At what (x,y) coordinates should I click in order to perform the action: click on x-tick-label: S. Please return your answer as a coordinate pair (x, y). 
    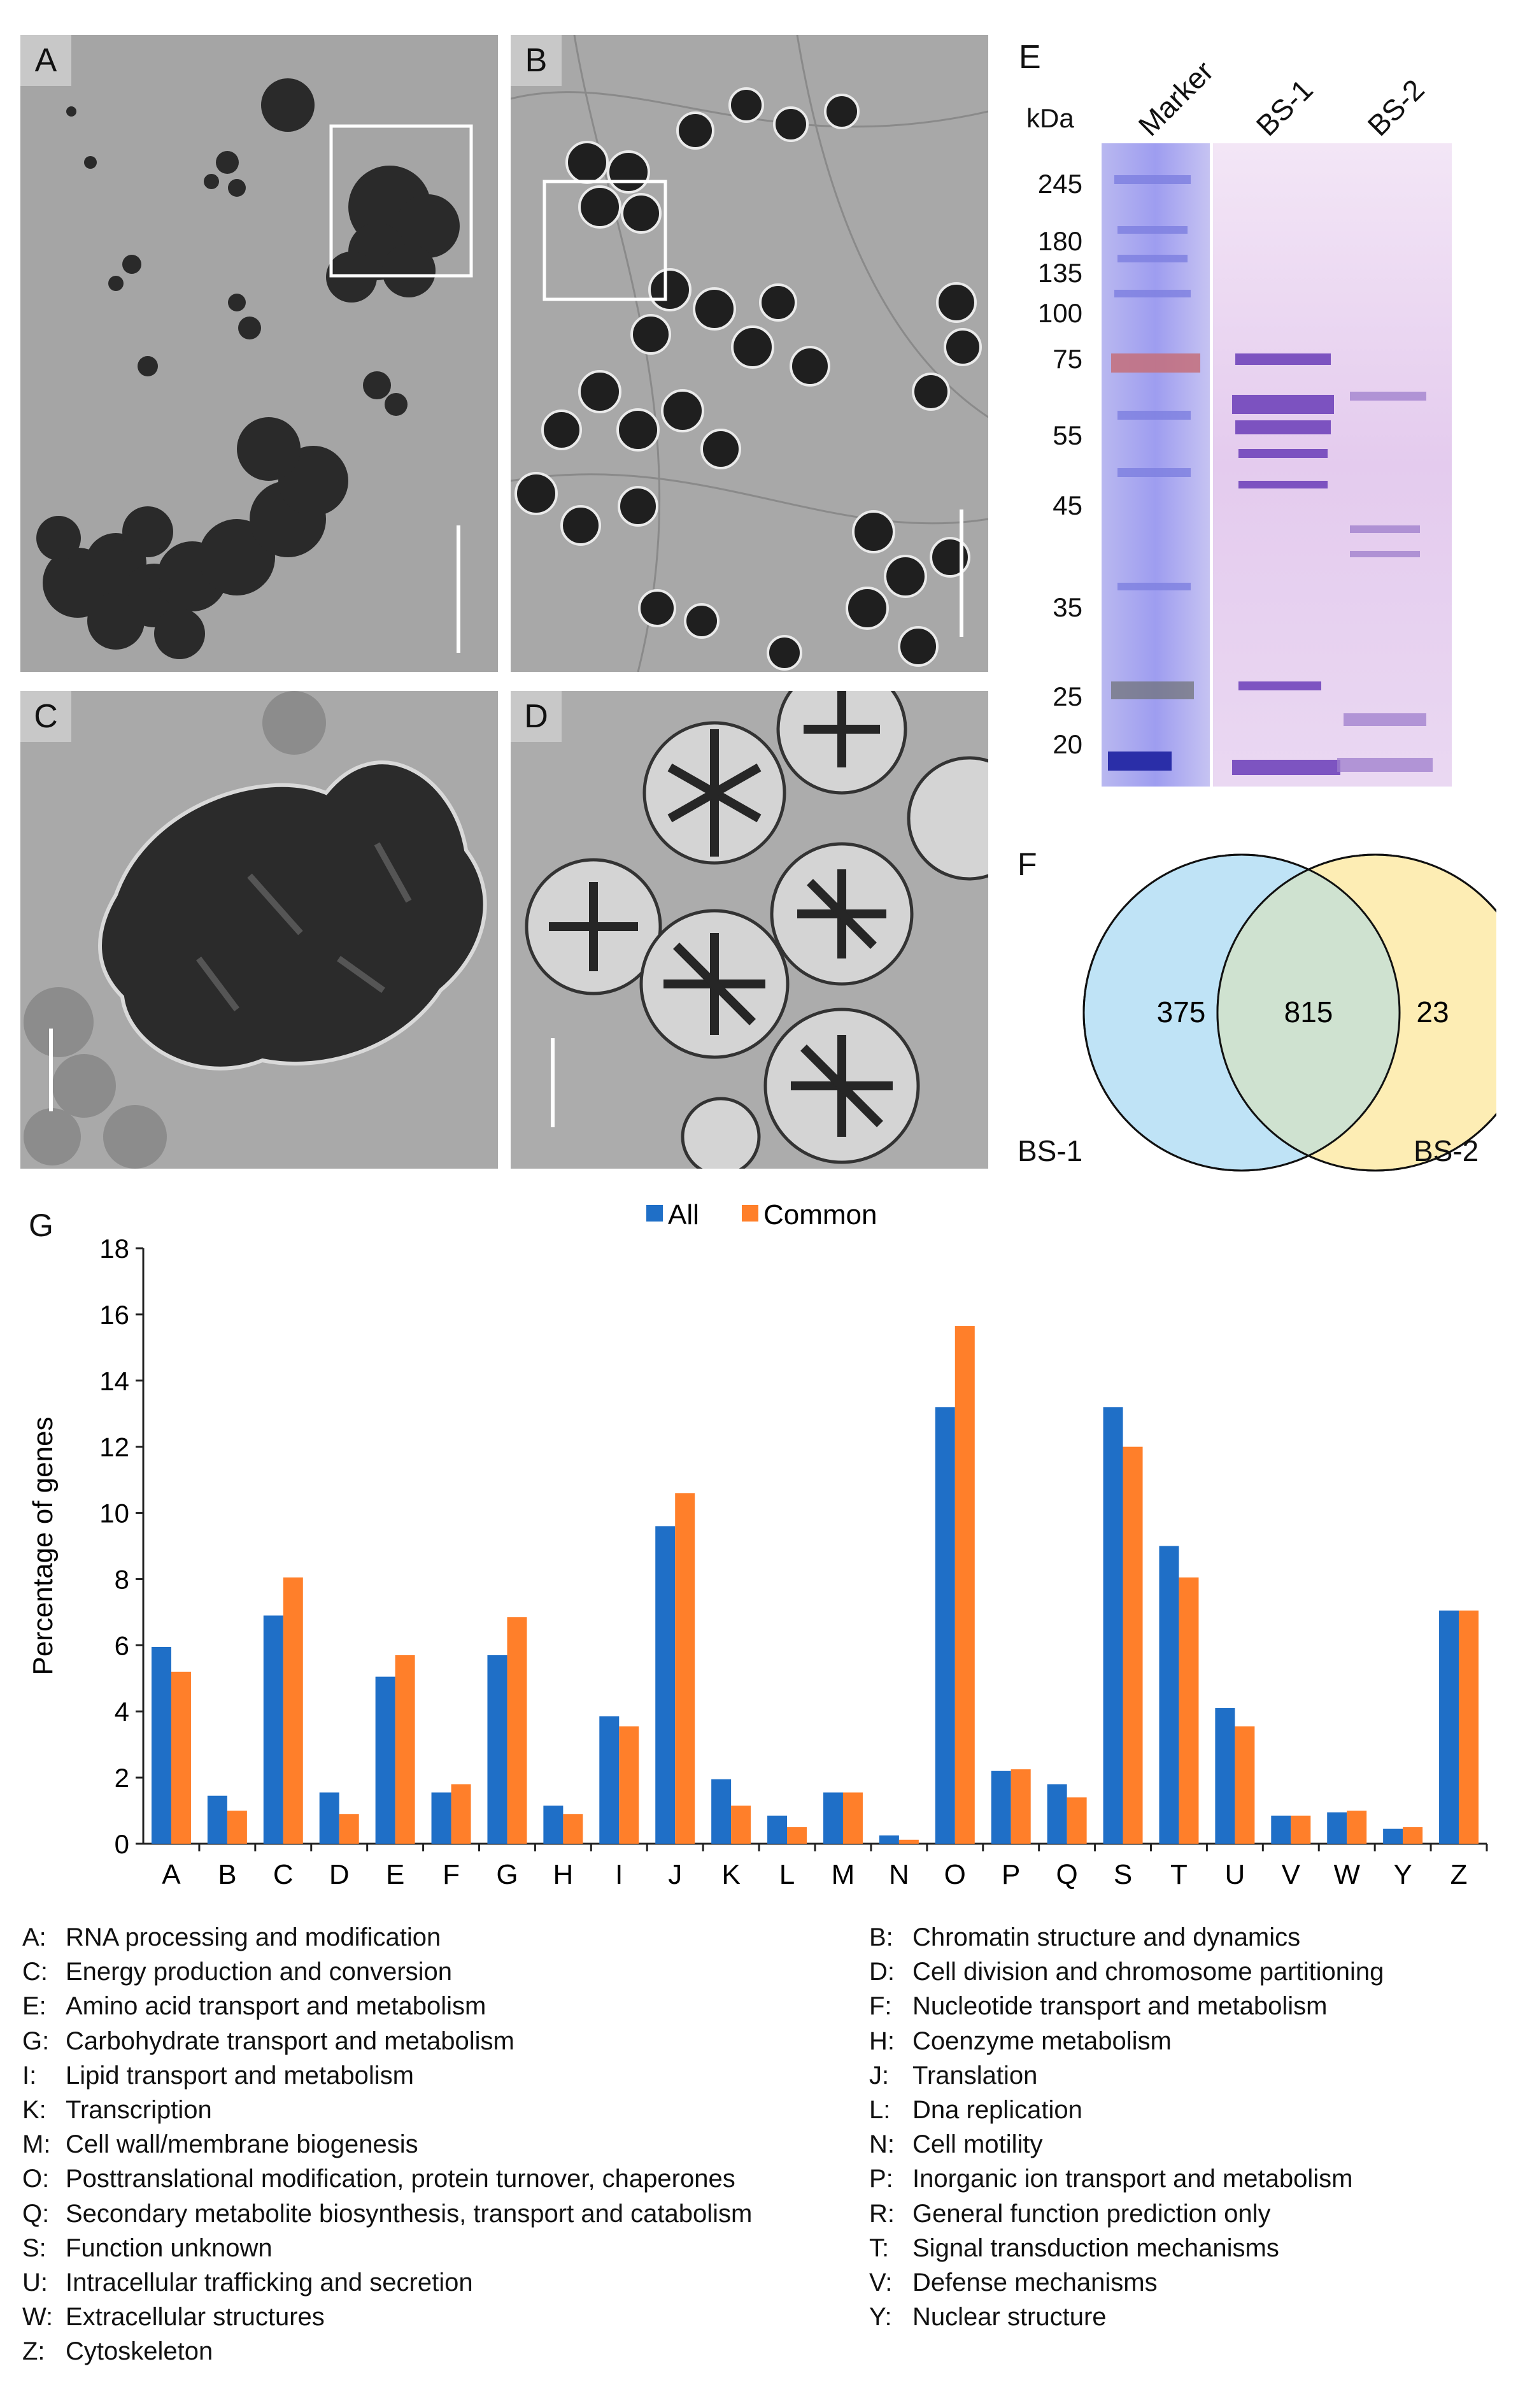
    Looking at the image, I should click on (1123, 1874).